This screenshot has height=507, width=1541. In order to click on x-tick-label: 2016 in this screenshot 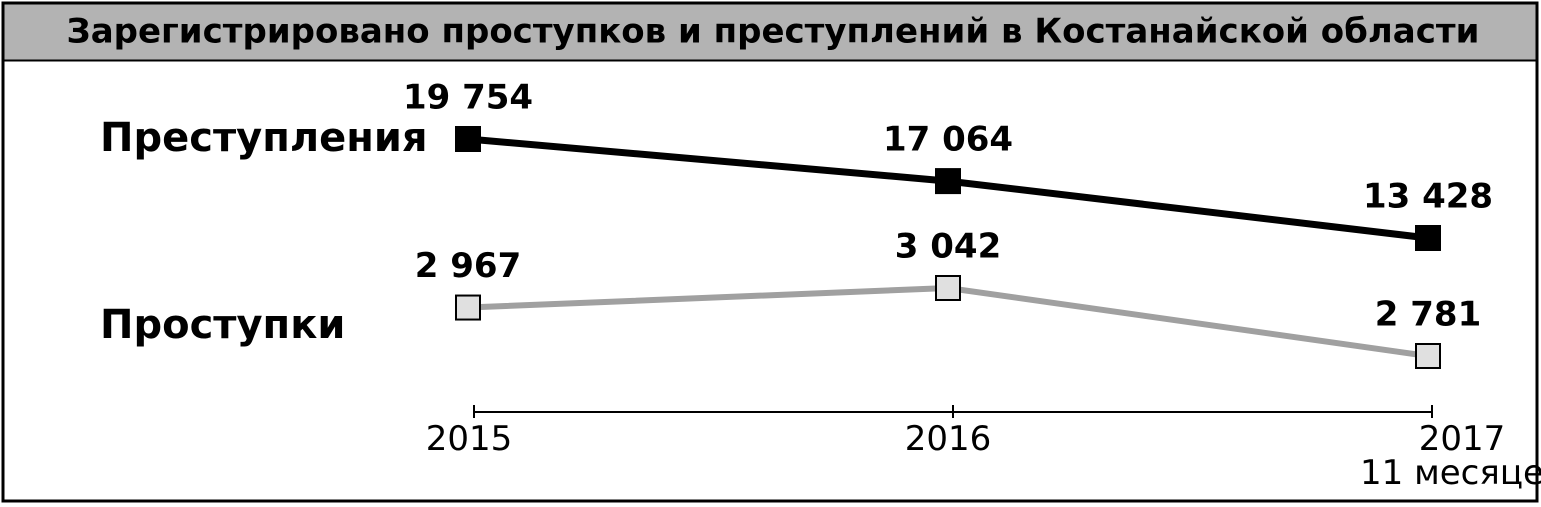, I will do `click(948, 439)`.